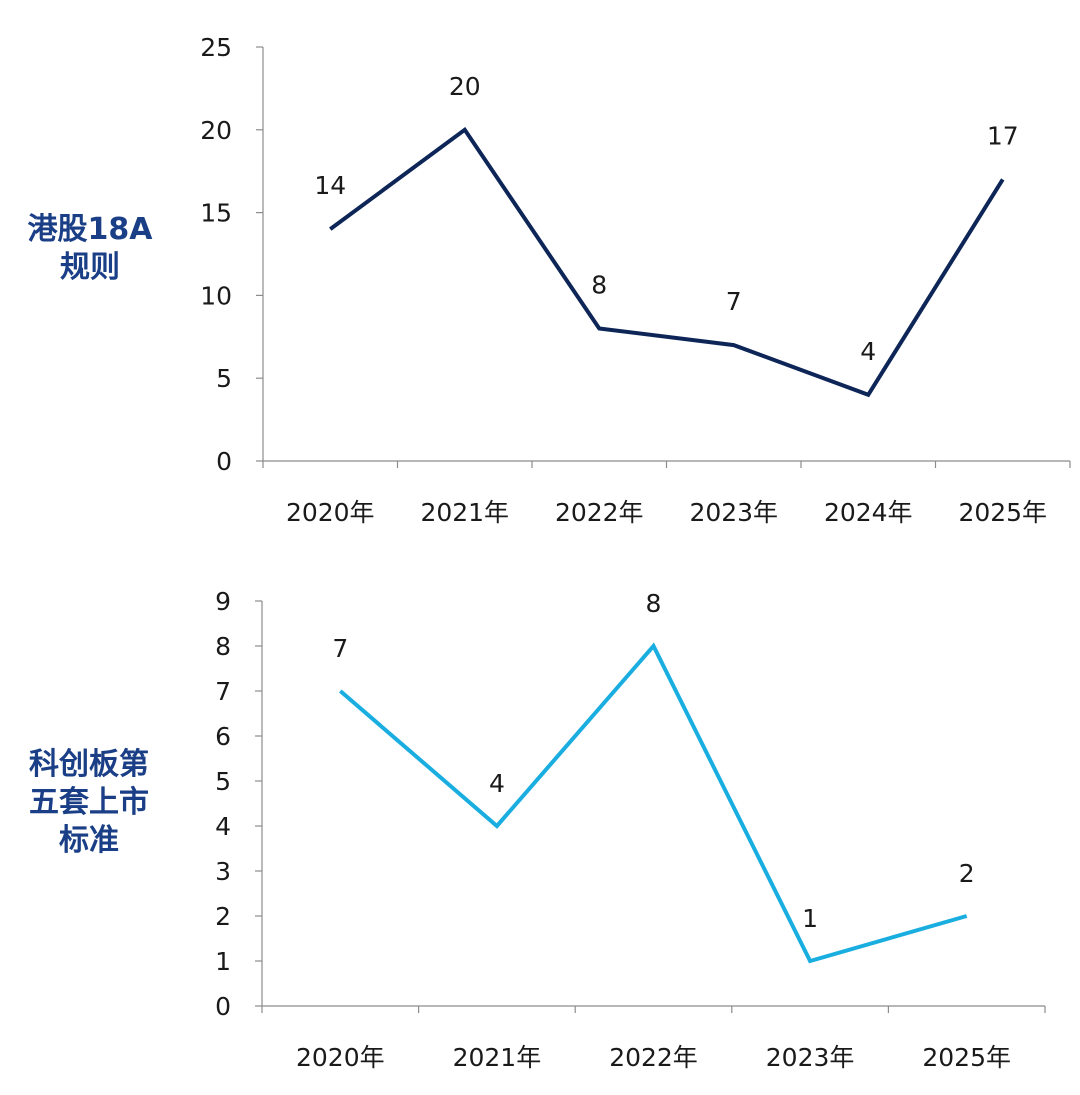 The width and height of the screenshot is (1080, 1095). What do you see at coordinates (497, 783) in the screenshot?
I see `chart2-data-label: 4` at bounding box center [497, 783].